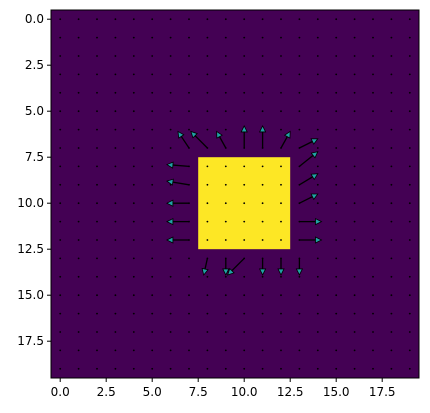  What do you see at coordinates (30, 341) in the screenshot?
I see `y-tick-label: 17.5` at bounding box center [30, 341].